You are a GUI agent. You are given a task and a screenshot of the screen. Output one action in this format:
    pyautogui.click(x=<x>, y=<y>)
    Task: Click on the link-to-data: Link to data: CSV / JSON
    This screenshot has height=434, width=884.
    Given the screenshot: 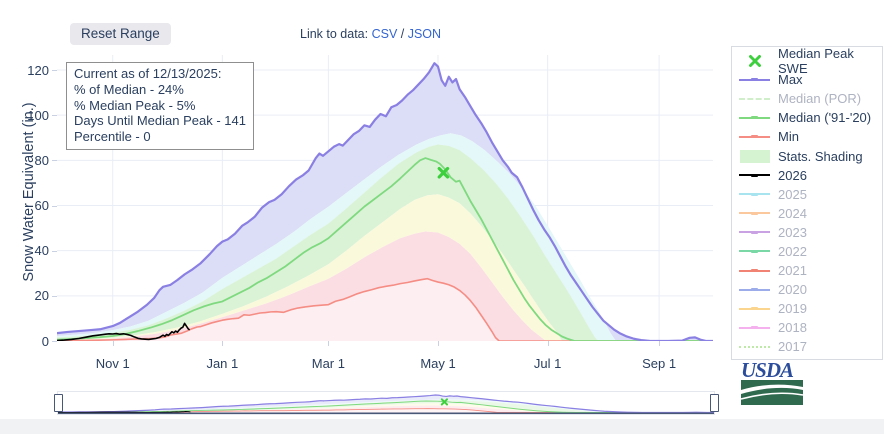 What is the action you would take?
    pyautogui.click(x=370, y=34)
    